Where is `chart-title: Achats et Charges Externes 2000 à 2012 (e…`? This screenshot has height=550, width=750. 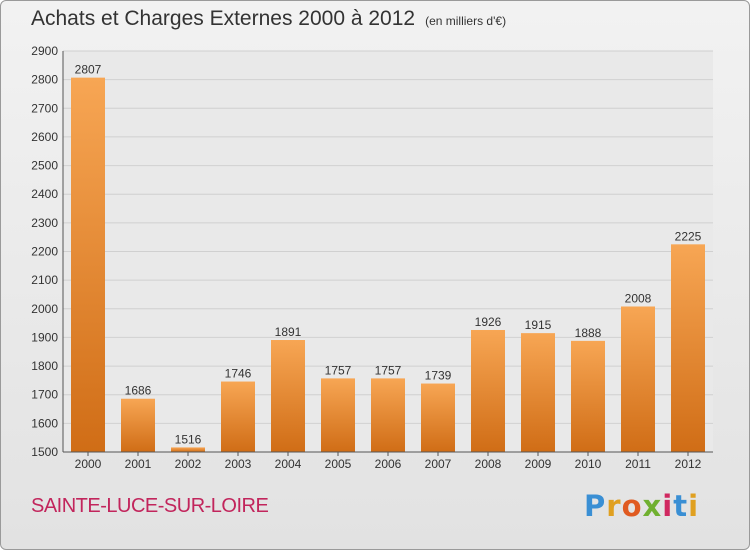
chart-title: Achats et Charges Externes 2000 à 2012 (e… is located at coordinates (268, 19).